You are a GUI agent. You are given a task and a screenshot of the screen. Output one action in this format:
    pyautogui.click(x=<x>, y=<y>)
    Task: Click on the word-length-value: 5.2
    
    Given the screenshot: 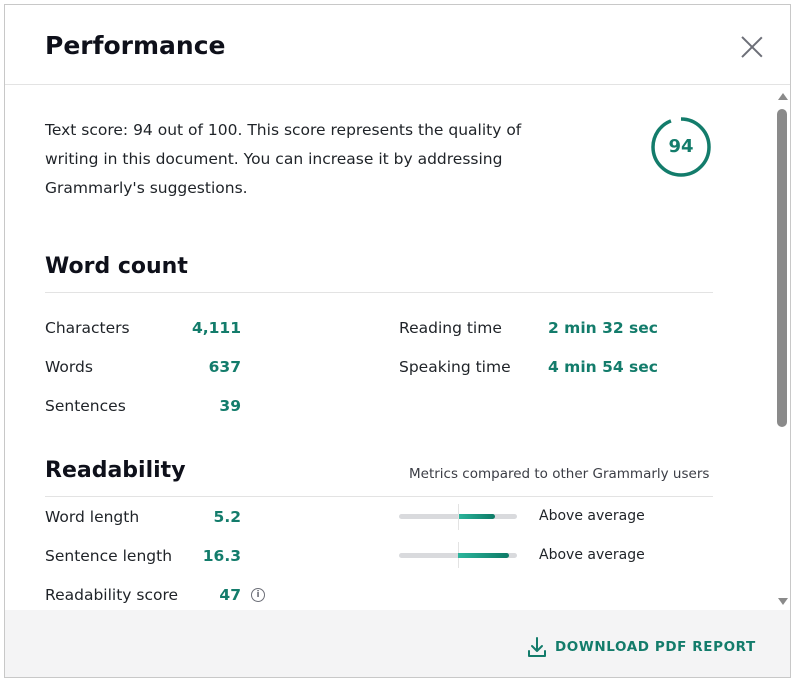 What is the action you would take?
    pyautogui.click(x=227, y=517)
    